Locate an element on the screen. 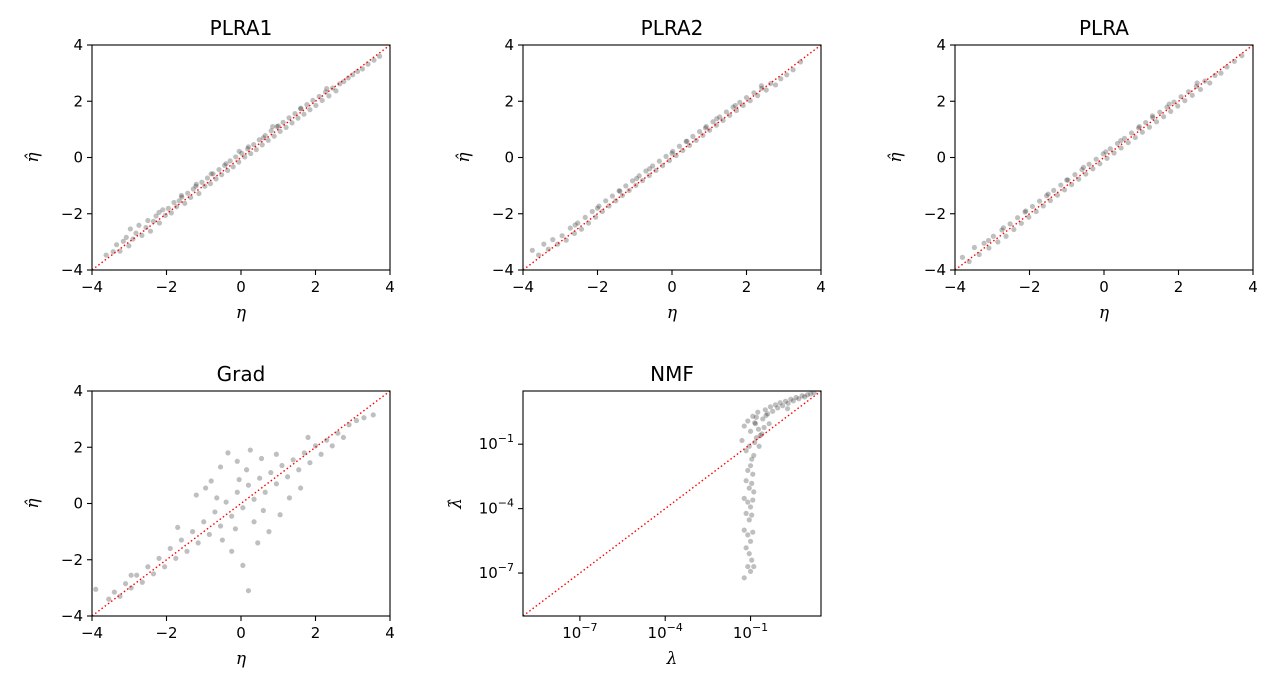 The width and height of the screenshot is (1274, 693). x-tick-label: 2 is located at coordinates (316, 633).